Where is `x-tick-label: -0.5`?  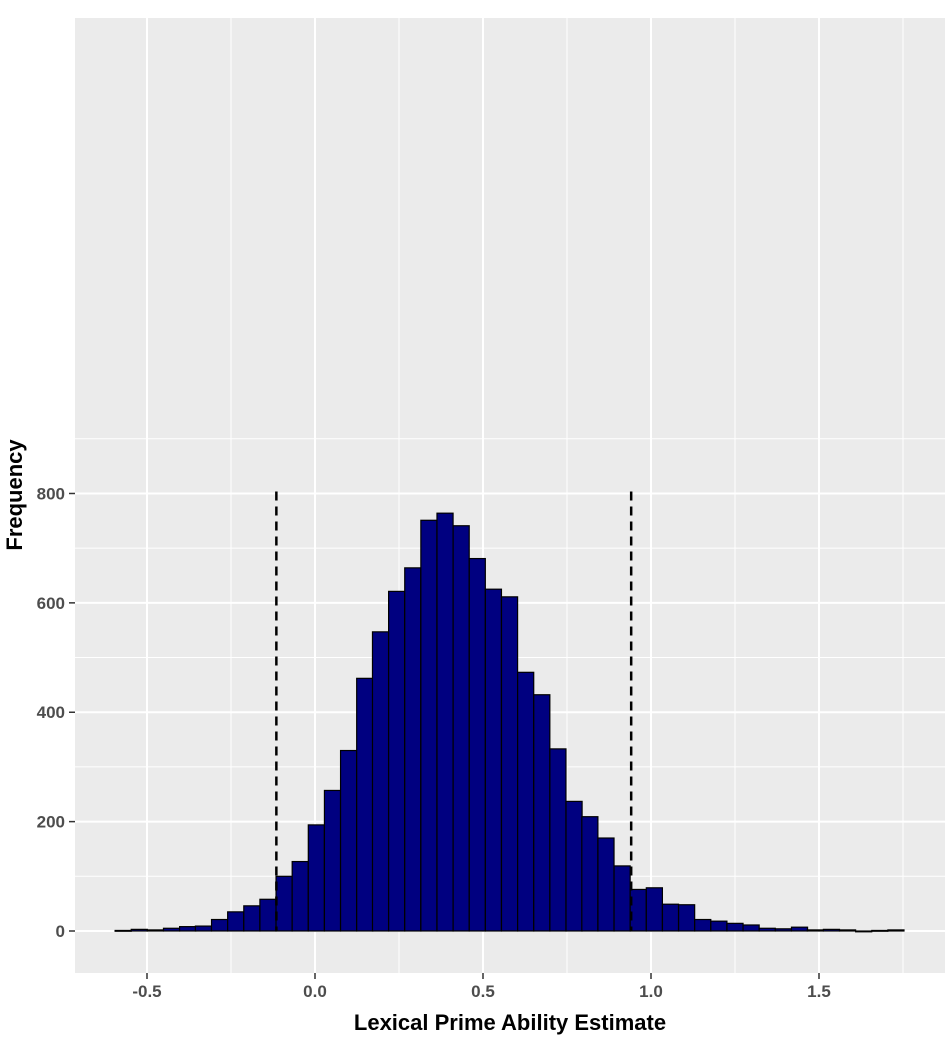 x-tick-label: -0.5 is located at coordinates (146, 991).